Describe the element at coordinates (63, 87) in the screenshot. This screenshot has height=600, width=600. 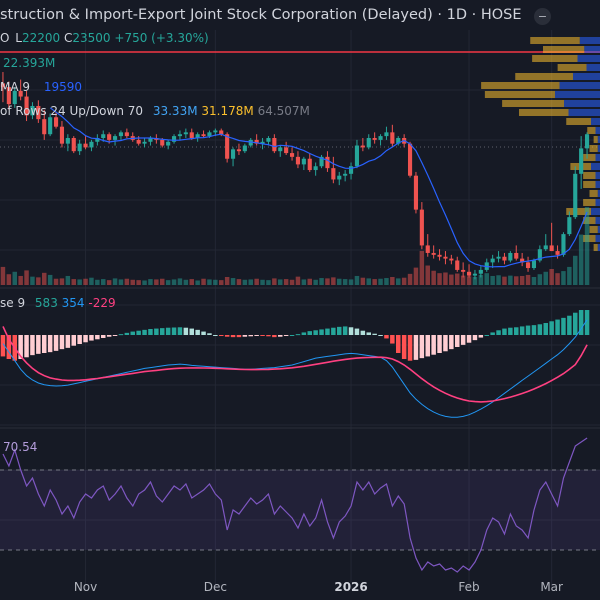
I see `ma-value: 19590` at that location.